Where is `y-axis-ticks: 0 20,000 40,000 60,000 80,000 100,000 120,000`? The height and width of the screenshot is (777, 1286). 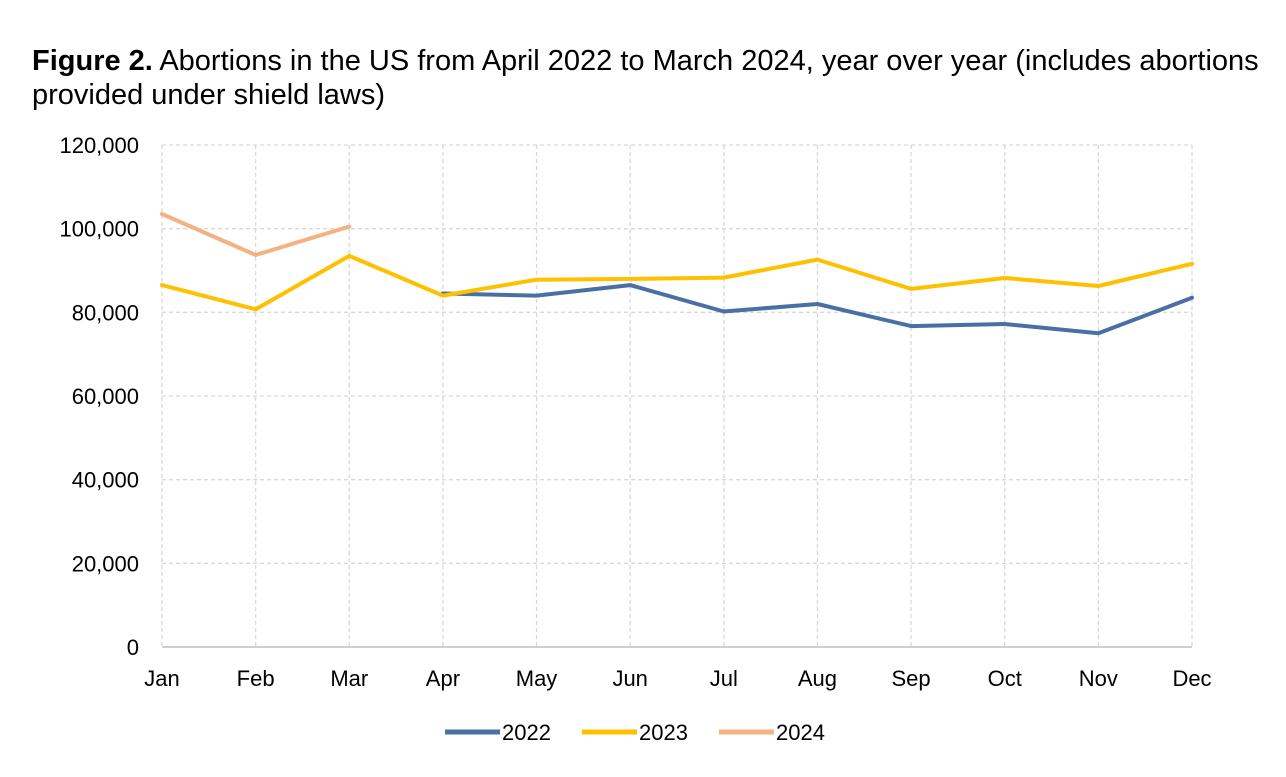
y-axis-ticks: 0 20,000 40,000 60,000 80,000 100,000 120,000 is located at coordinates (99, 396).